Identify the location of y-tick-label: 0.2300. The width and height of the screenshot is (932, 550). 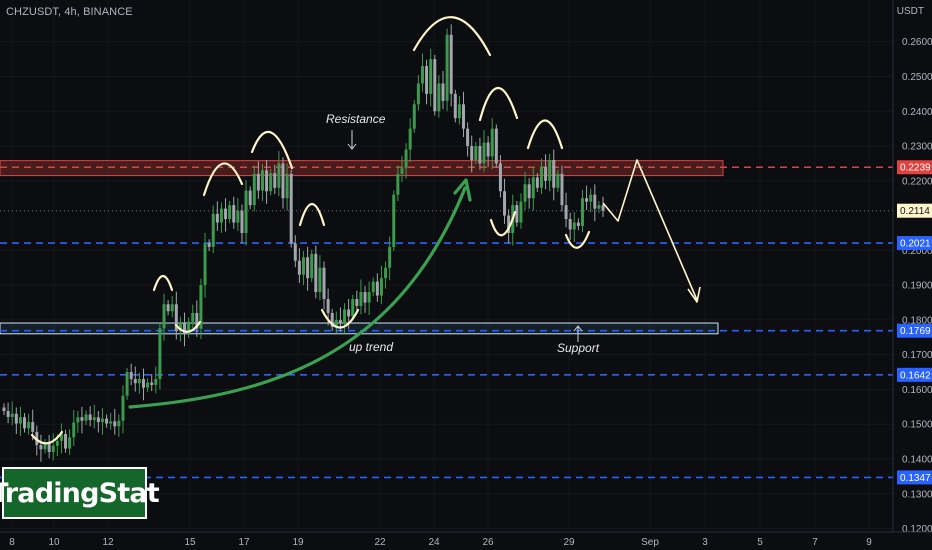
(917, 147).